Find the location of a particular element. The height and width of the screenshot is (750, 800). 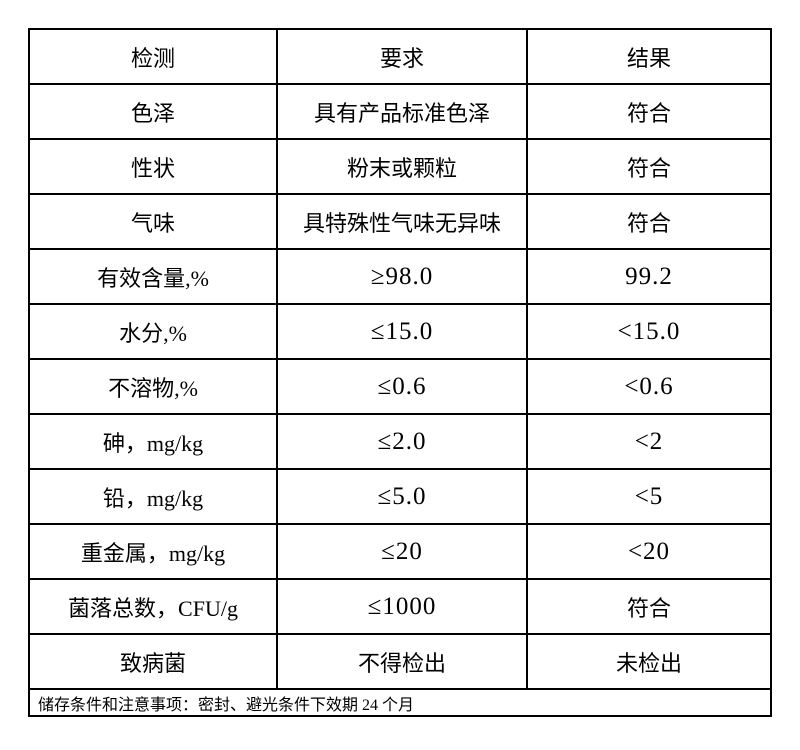

requirement-cell: ≤1000 is located at coordinates (402, 606).